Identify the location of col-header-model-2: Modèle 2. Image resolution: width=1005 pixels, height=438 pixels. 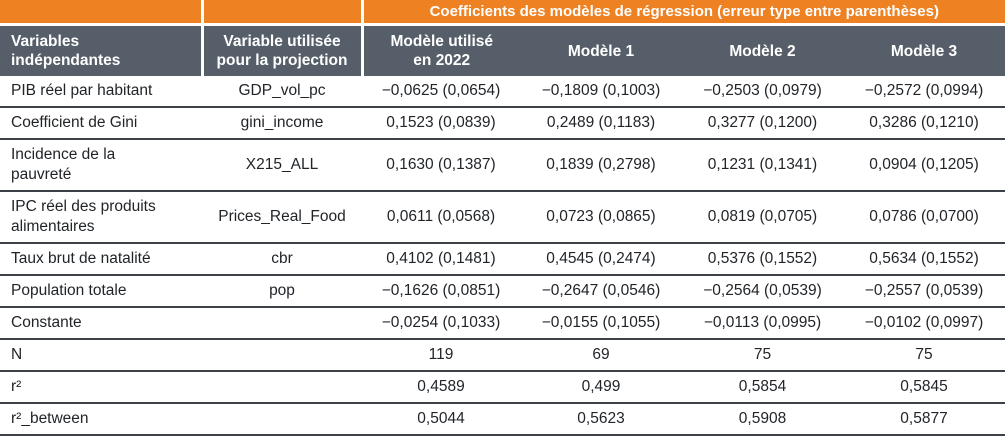
(762, 50).